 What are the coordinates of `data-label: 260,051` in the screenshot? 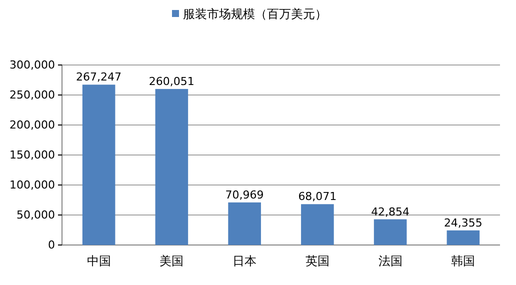 It's located at (171, 81).